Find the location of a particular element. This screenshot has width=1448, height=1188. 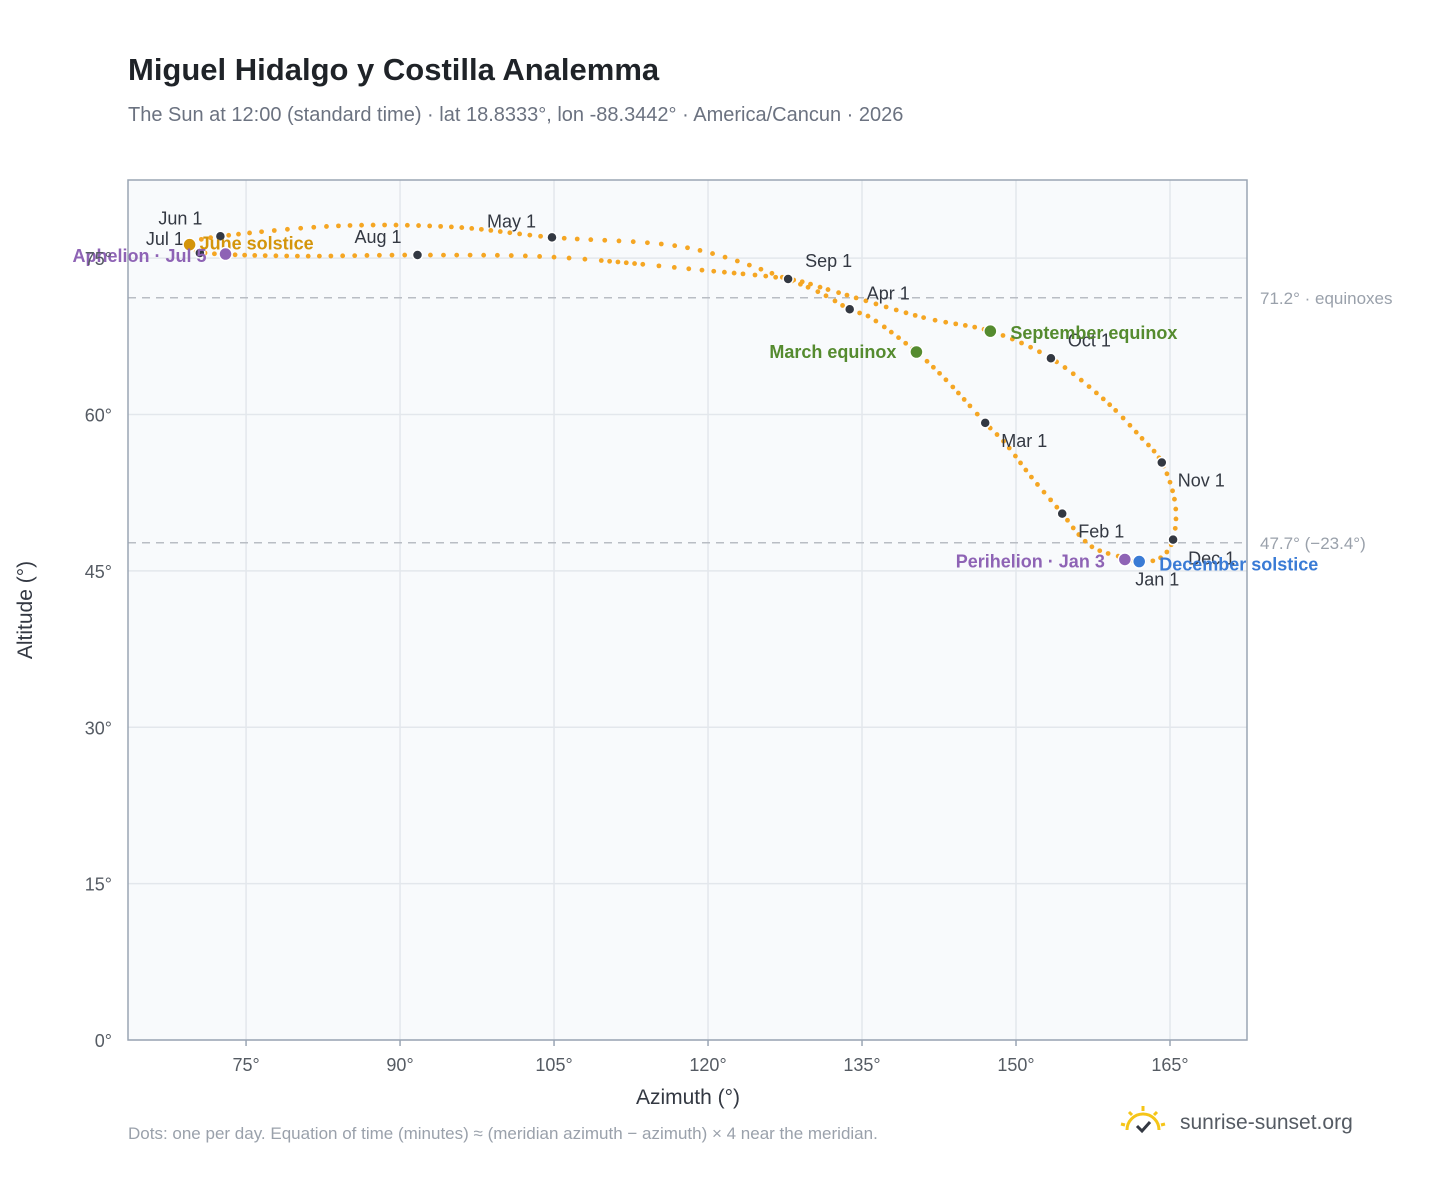

reference-line-label: 47.7° (−23.4°) is located at coordinates (1313, 543).